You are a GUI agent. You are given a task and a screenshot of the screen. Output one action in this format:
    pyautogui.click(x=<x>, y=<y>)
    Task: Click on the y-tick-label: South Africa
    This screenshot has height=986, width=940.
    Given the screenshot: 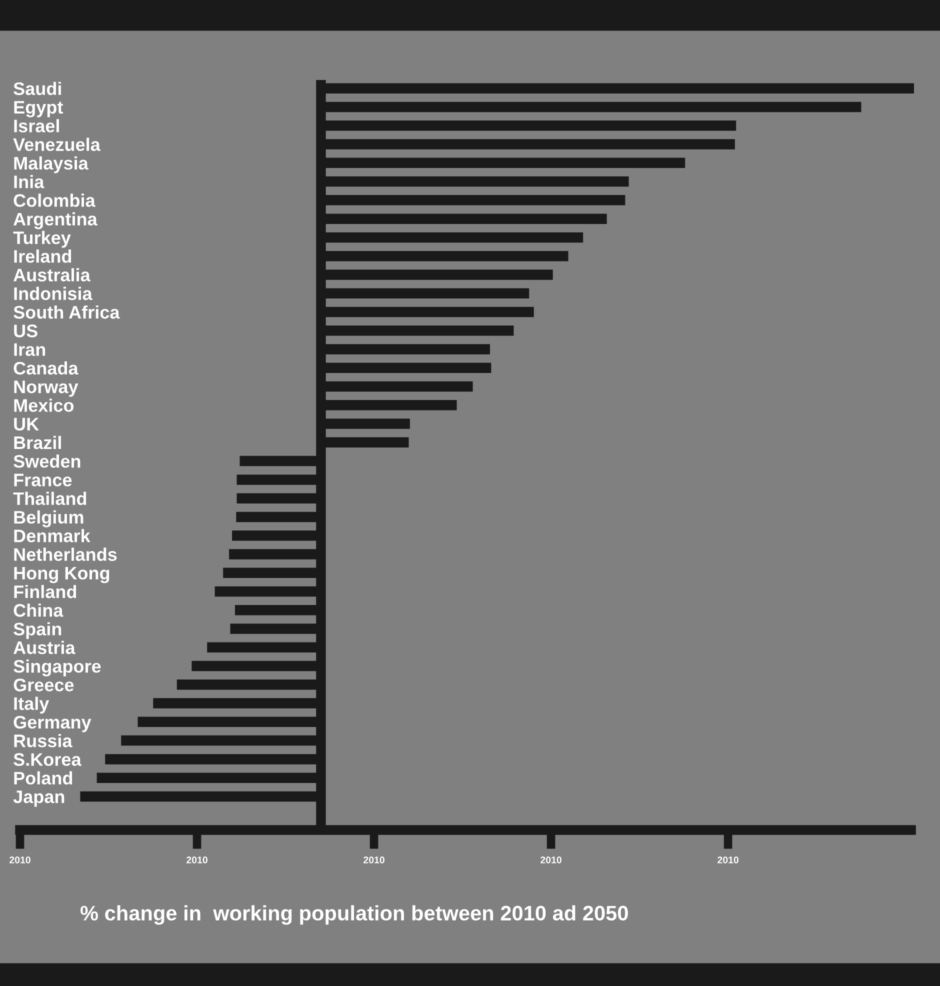 What is the action you would take?
    pyautogui.click(x=67, y=312)
    